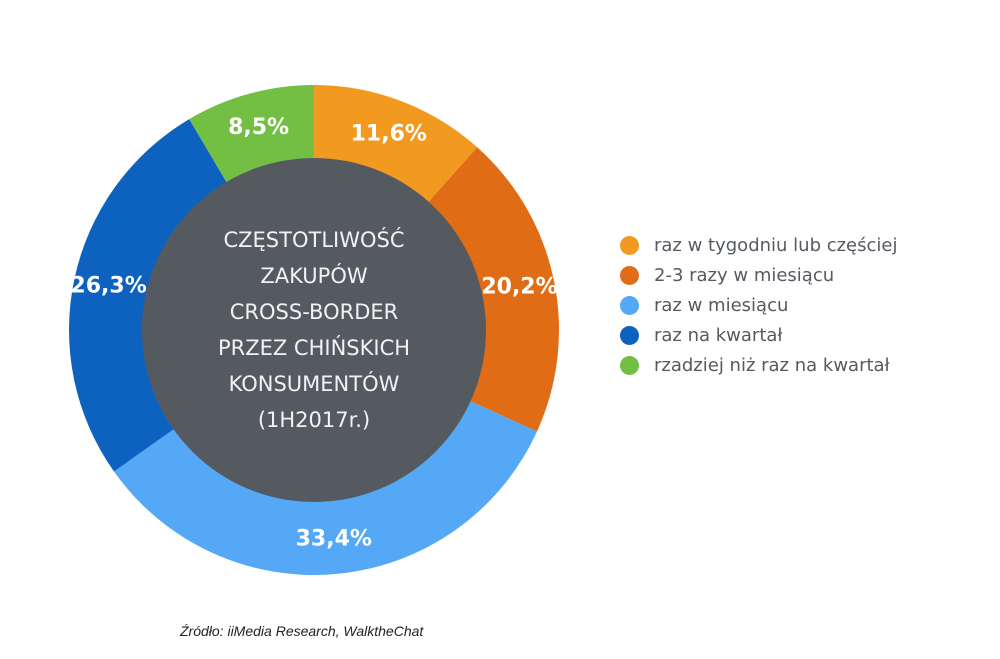 This screenshot has width=1000, height=659. I want to click on center-title-line: CROSS-BORDER, so click(314, 312).